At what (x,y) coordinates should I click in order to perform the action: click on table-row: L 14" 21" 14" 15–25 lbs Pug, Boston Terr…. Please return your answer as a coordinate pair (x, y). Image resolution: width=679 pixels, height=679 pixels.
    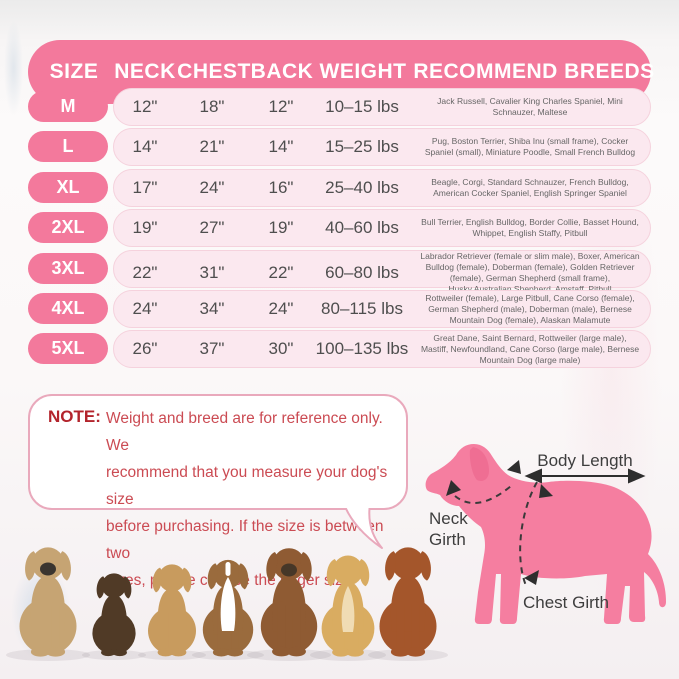
    Looking at the image, I should click on (339, 147).